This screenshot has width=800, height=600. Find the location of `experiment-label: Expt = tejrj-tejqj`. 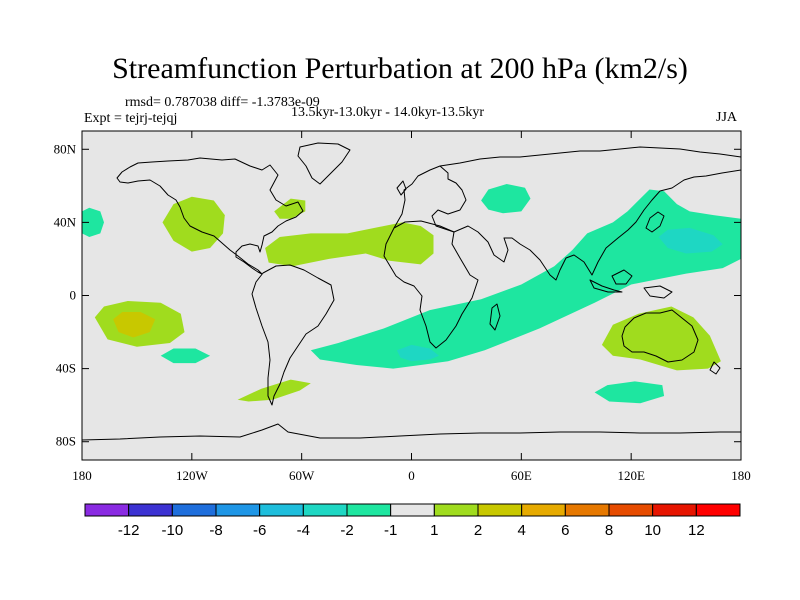

experiment-label: Expt = tejrj-tejqj is located at coordinates (131, 118).